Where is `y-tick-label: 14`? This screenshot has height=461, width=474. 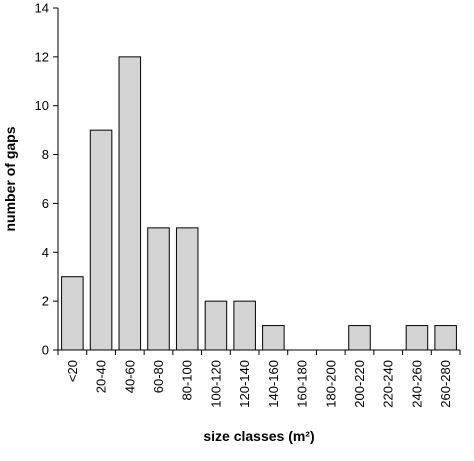 y-tick-label: 14 is located at coordinates (42, 8).